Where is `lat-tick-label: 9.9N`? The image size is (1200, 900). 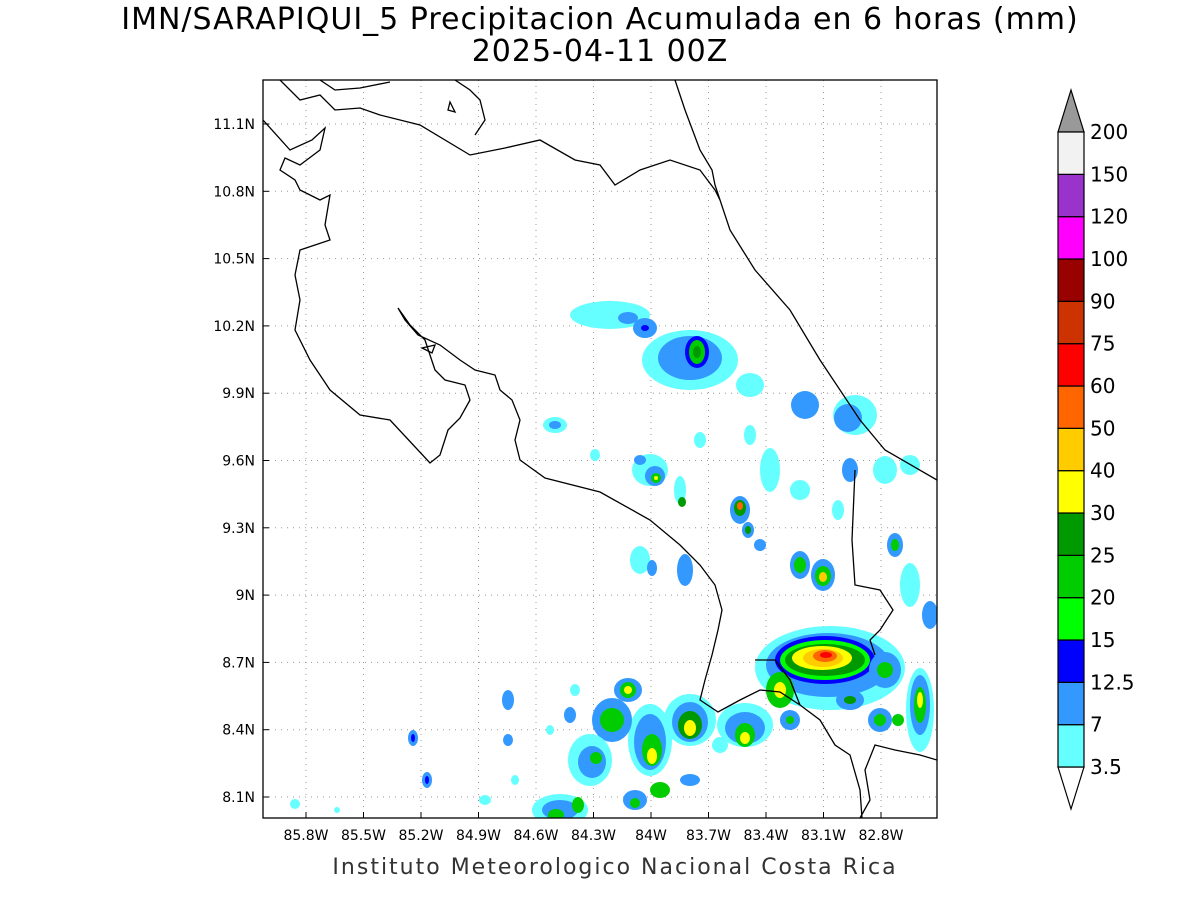
lat-tick-label: 9.9N is located at coordinates (238, 394).